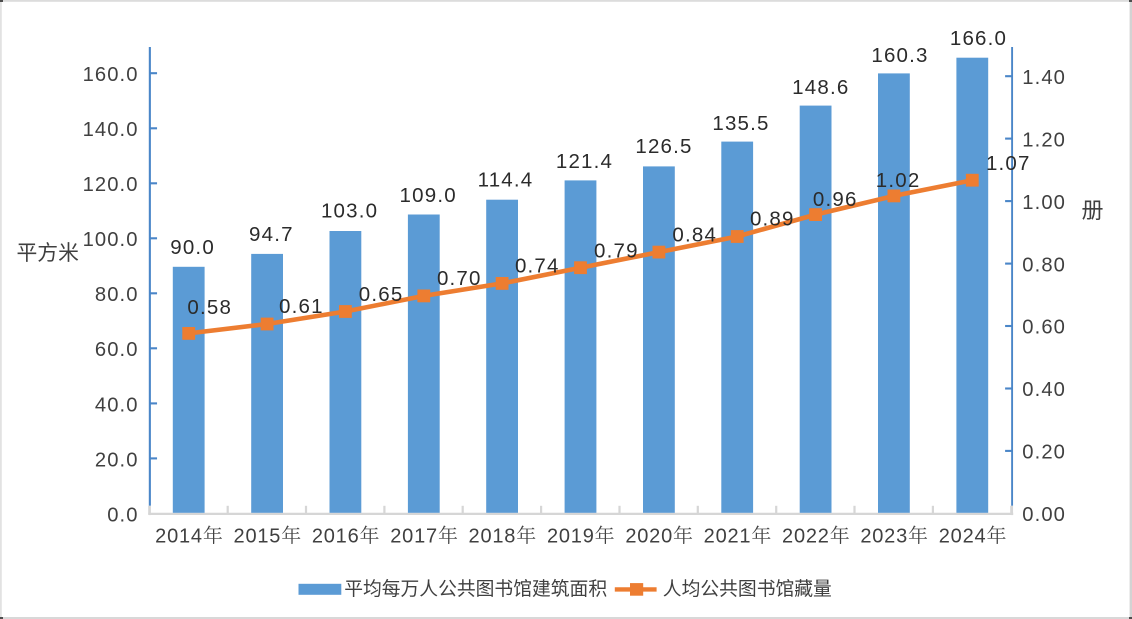  I want to click on svg-text: 100.0, so click(111, 240).